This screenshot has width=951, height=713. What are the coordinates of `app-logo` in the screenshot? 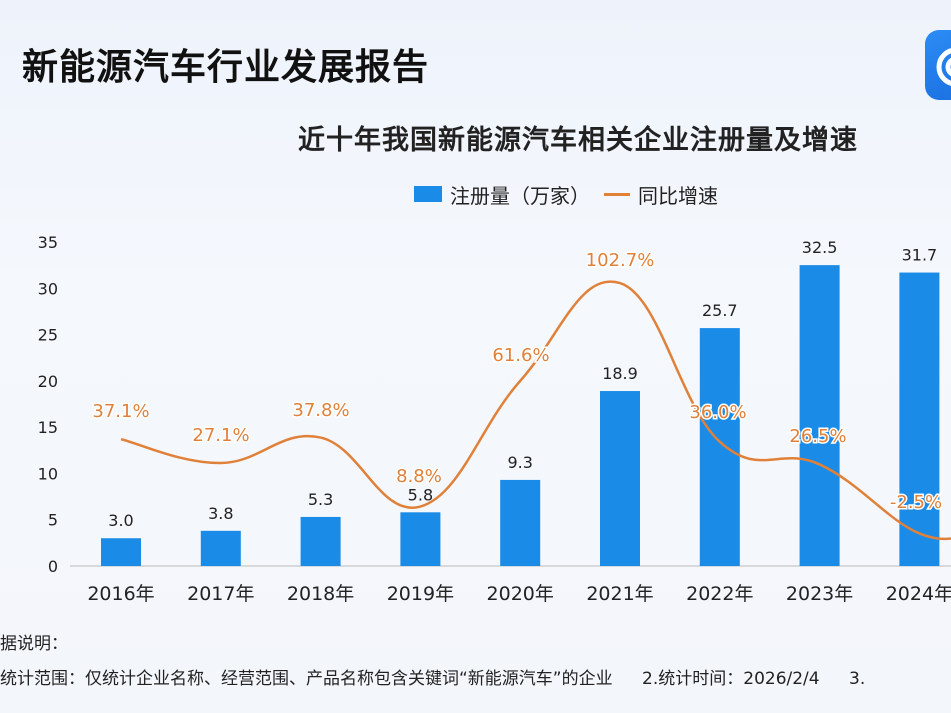 It's located at (938, 65).